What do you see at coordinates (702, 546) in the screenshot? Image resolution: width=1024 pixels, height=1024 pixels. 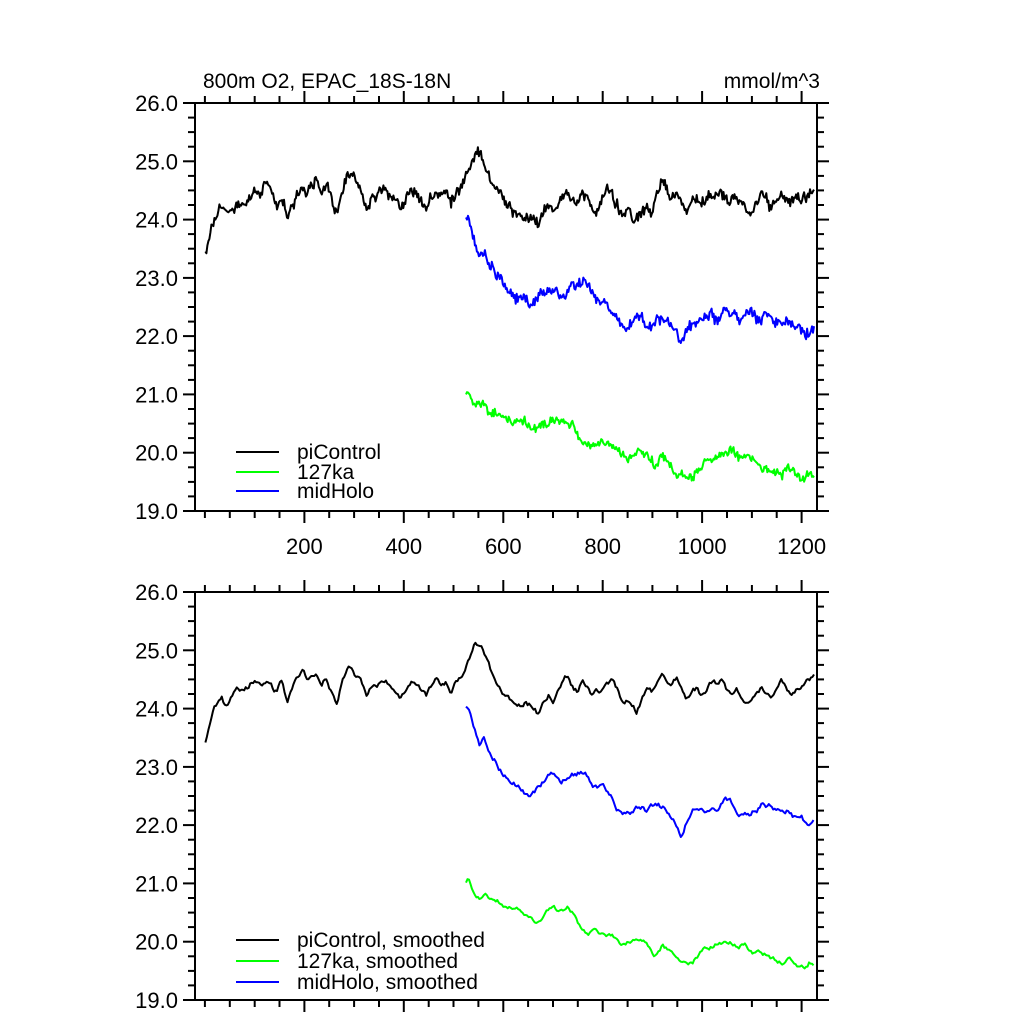 I see `x-tick-label: 1000` at bounding box center [702, 546].